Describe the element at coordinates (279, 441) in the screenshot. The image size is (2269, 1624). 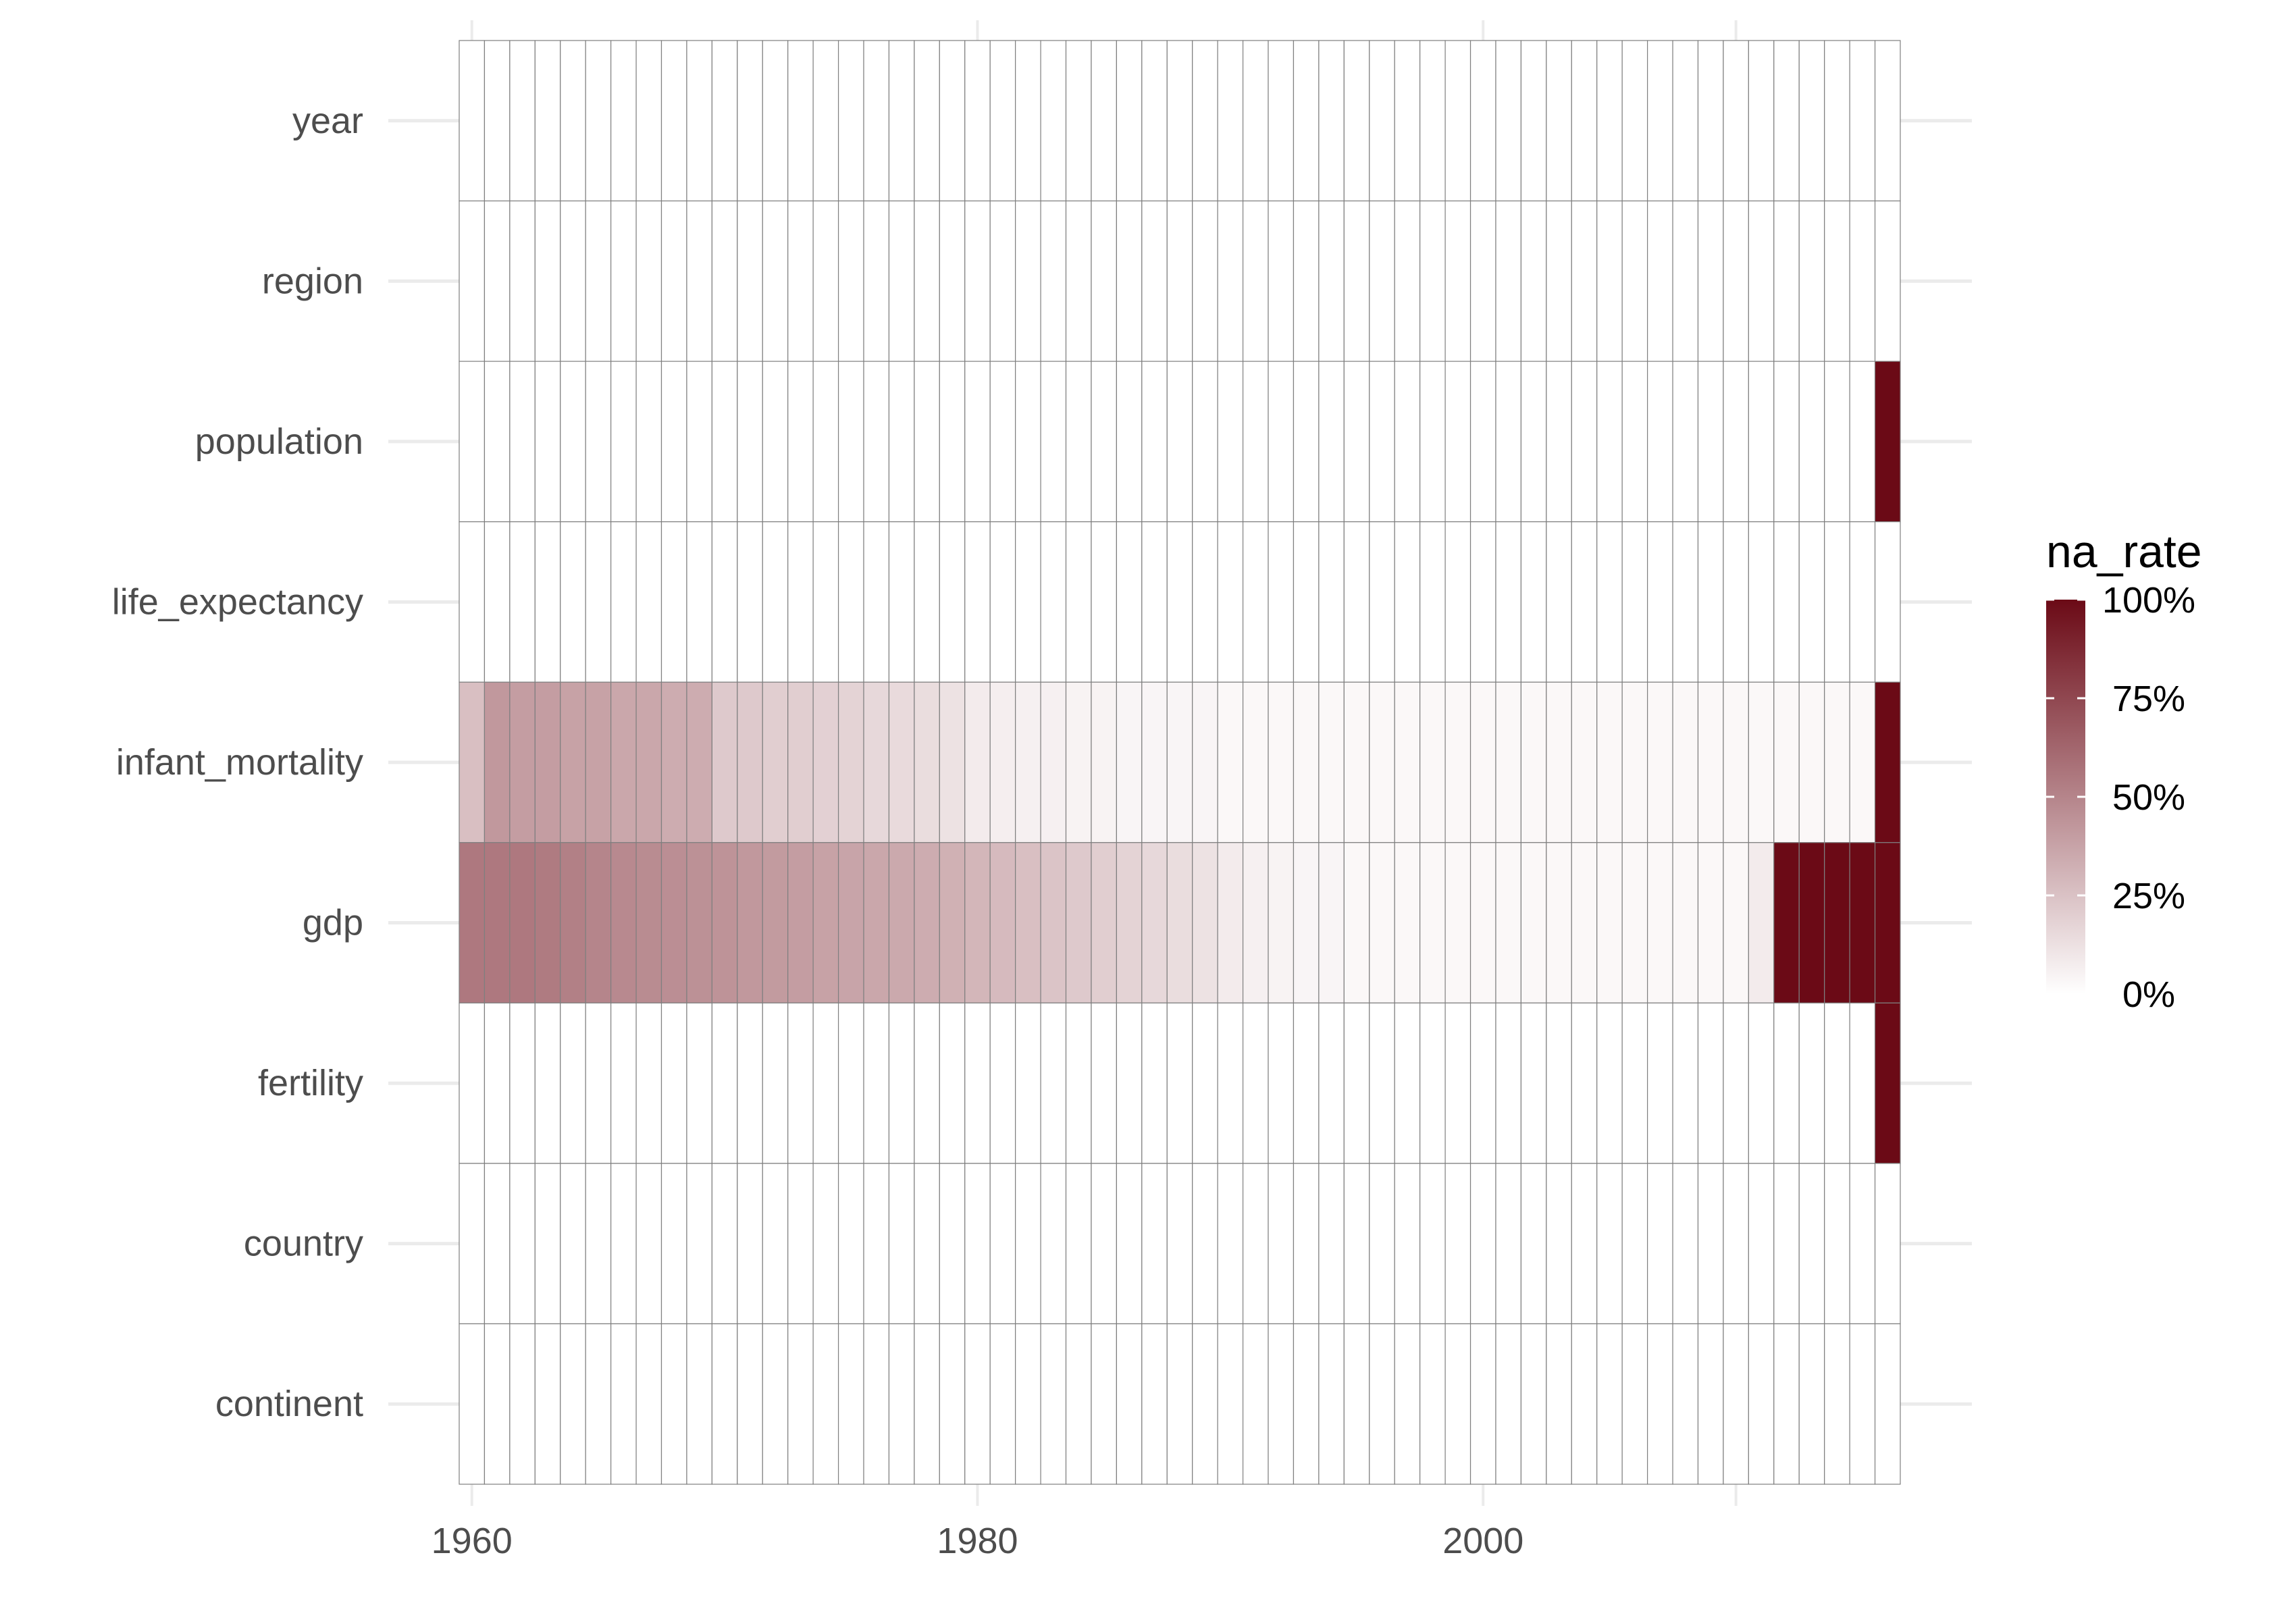
I see `y-tick-label: population` at that location.